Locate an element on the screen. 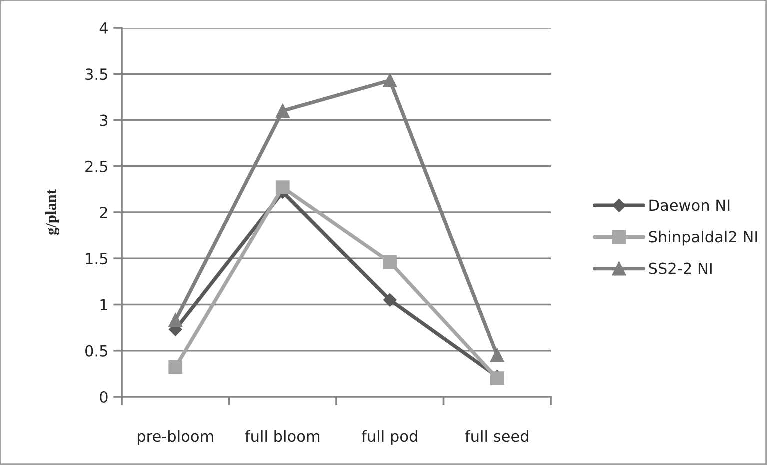 This screenshot has height=465, width=767. x-tick-label: full bloom is located at coordinates (282, 436).